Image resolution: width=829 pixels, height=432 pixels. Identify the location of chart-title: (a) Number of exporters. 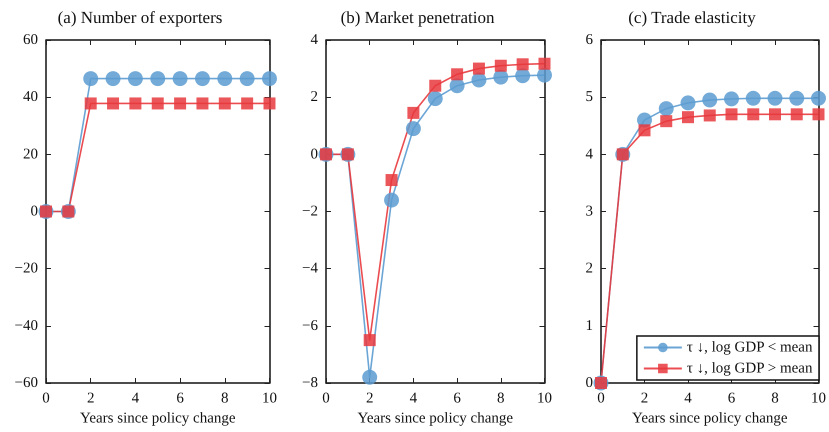
(140, 17).